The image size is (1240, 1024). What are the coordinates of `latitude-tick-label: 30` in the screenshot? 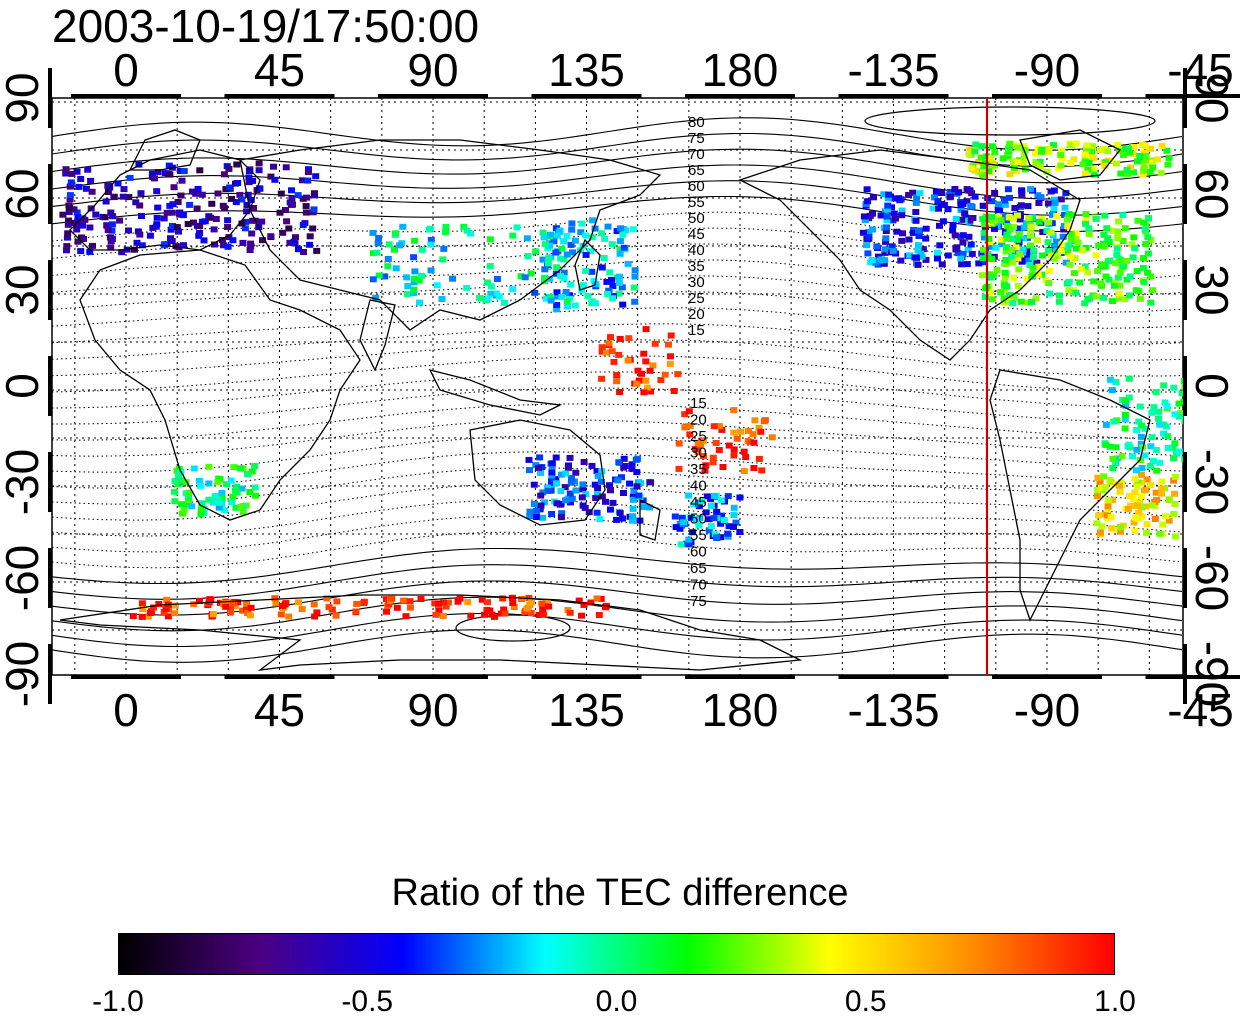 It's located at (1212, 289).